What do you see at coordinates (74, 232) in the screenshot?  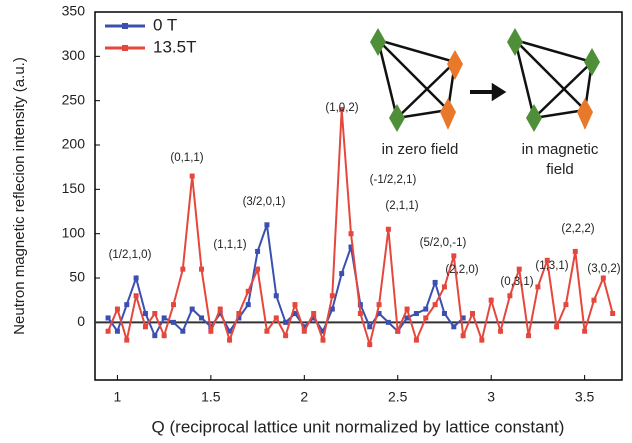 I see `y-tick-label: 100` at bounding box center [74, 232].